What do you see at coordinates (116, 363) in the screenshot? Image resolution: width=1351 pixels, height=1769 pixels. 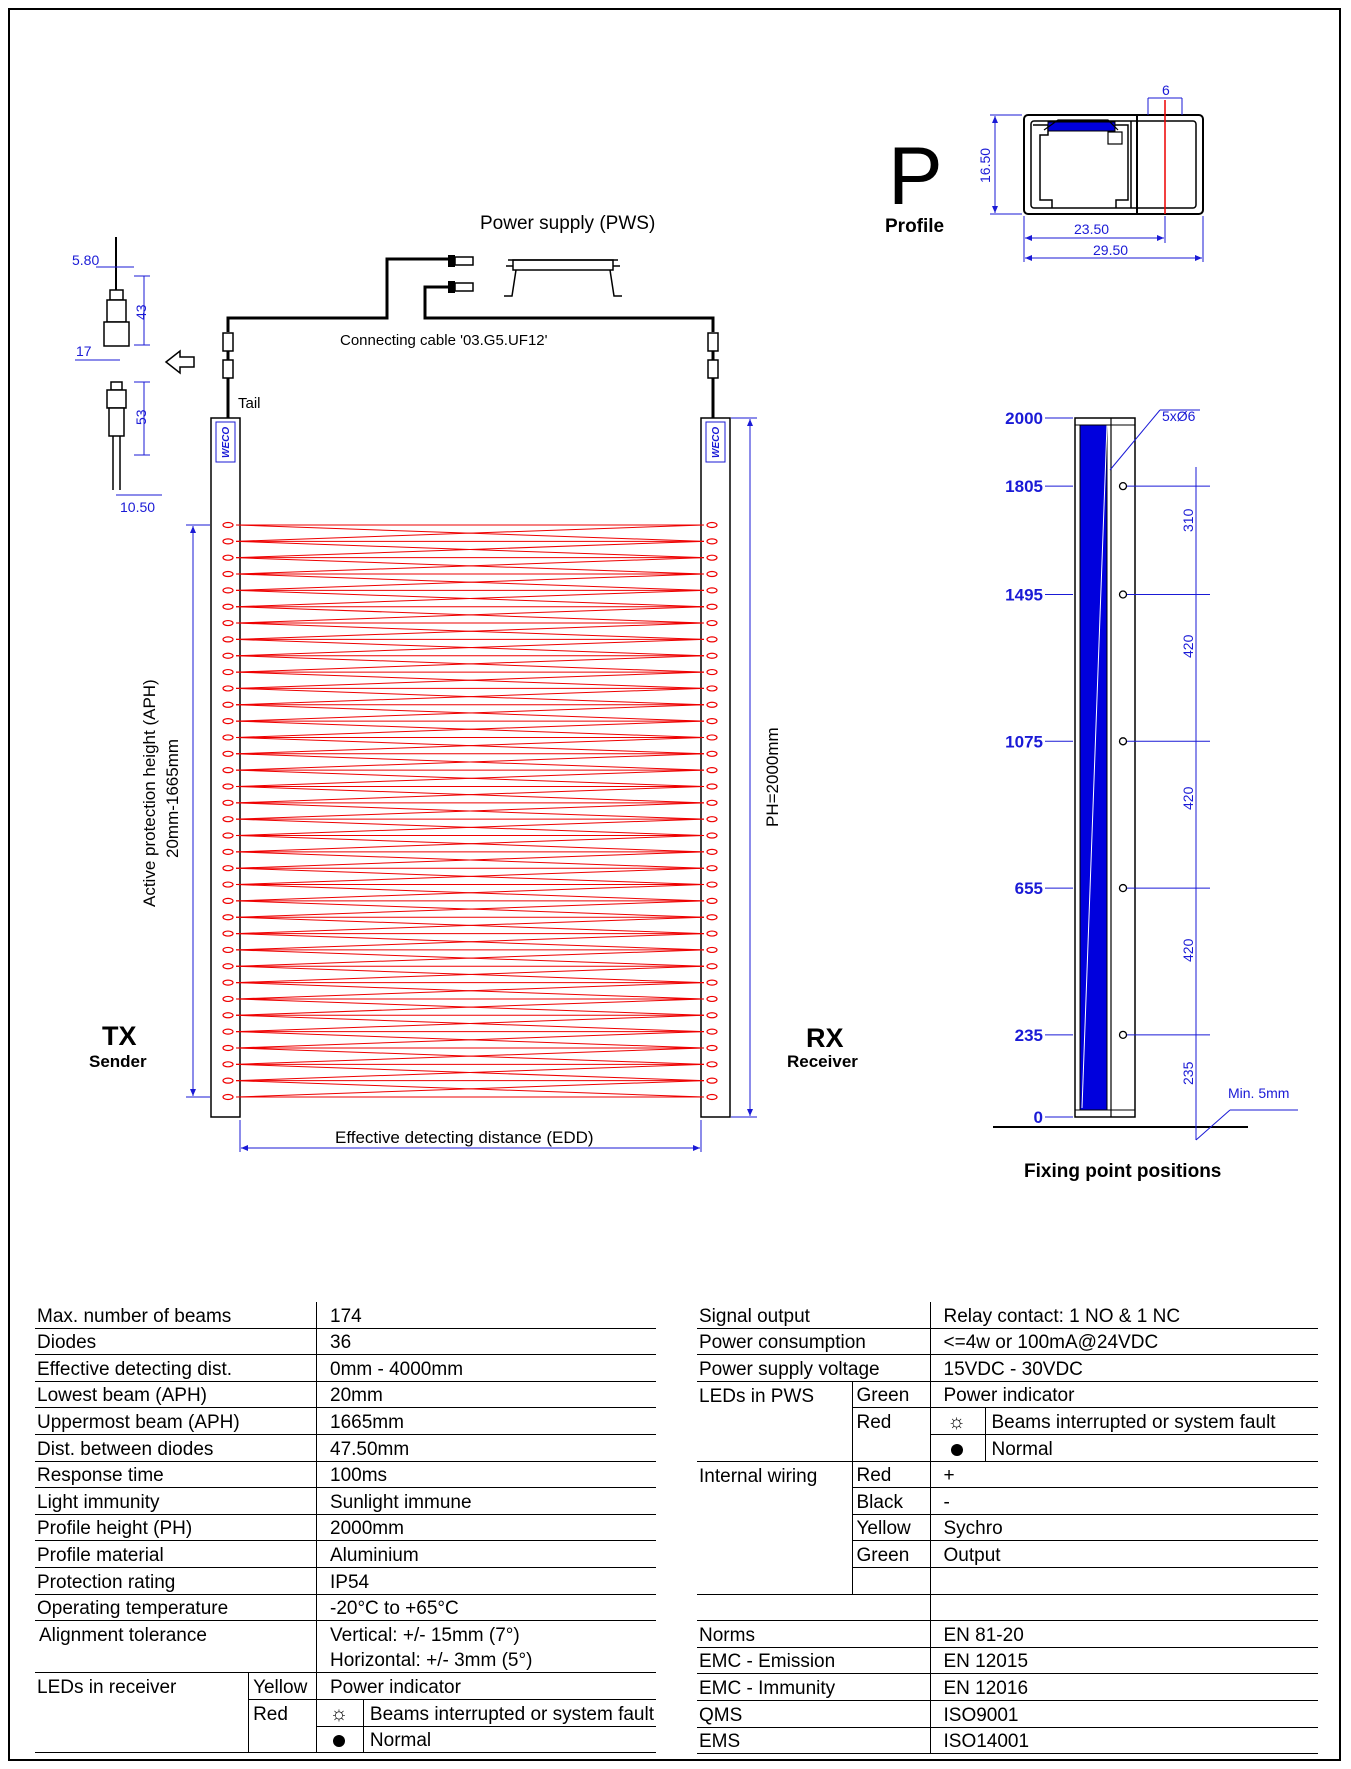 I see `connector-detail` at bounding box center [116, 363].